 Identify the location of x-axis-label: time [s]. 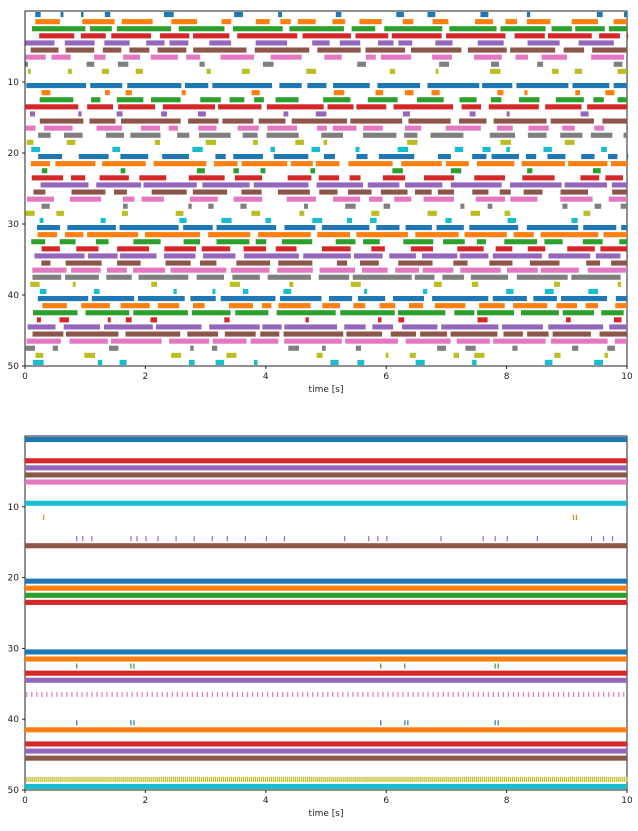
(326, 390).